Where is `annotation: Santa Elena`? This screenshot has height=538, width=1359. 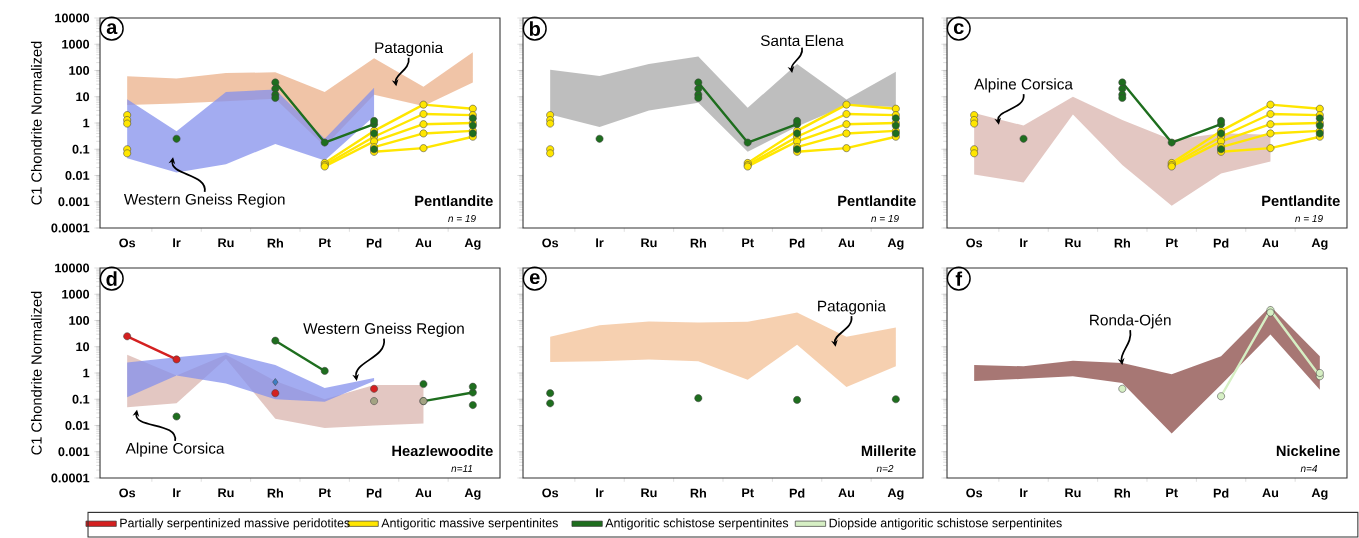
annotation: Santa Elena is located at coordinates (802, 40).